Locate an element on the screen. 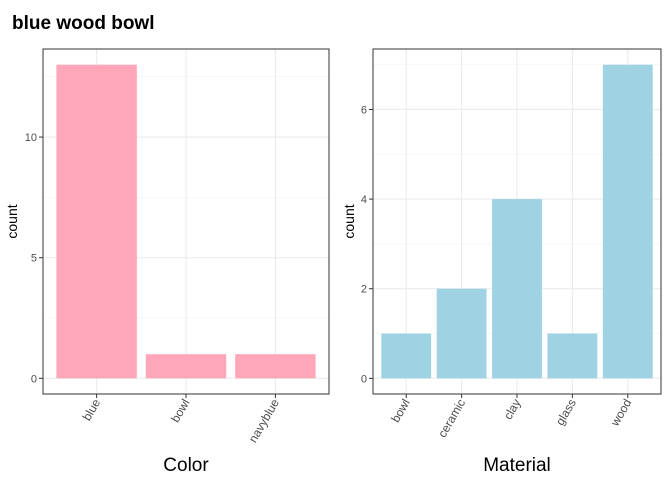 Image resolution: width=672 pixels, height=480 pixels. y-tick-label: 2 is located at coordinates (364, 290).